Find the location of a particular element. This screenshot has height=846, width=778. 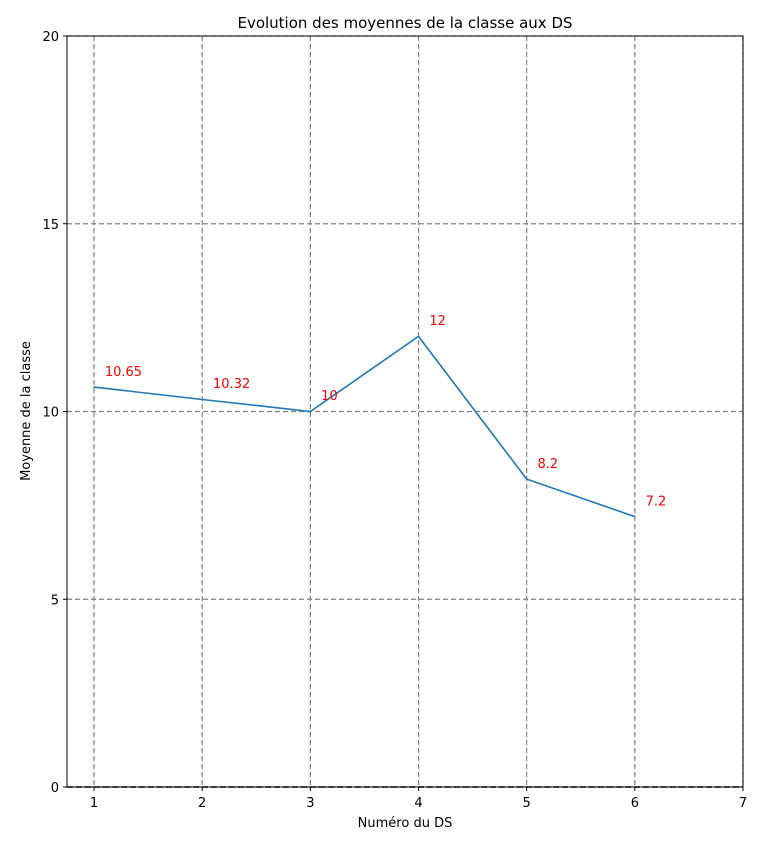

x-tick-label: 4 is located at coordinates (418, 803).